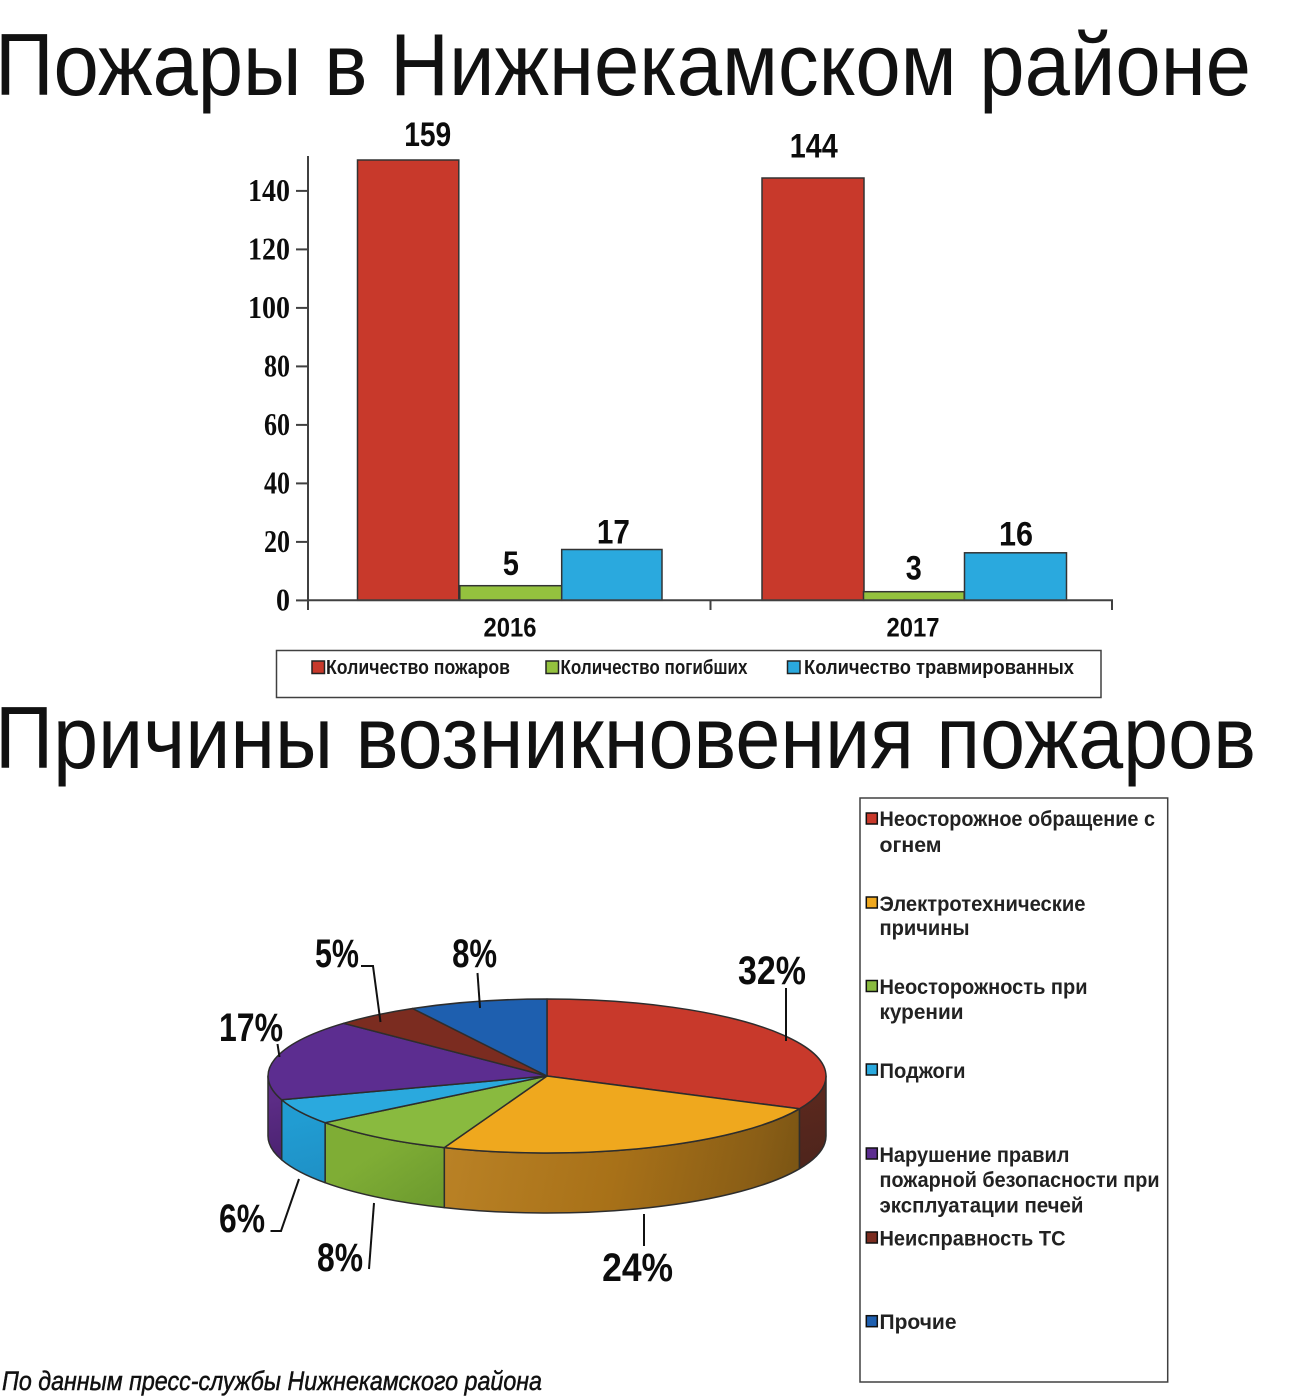  I want to click on svg-text: 100, so click(269, 307).